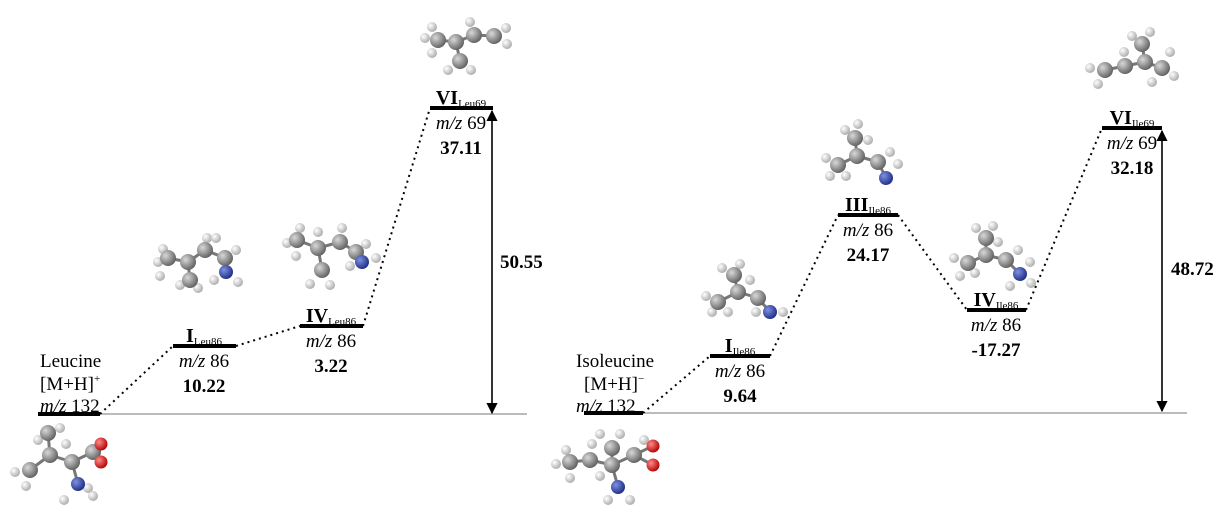 The width and height of the screenshot is (1215, 508). Describe the element at coordinates (992, 256) in the screenshot. I see `IV-ile86-molecule` at that location.